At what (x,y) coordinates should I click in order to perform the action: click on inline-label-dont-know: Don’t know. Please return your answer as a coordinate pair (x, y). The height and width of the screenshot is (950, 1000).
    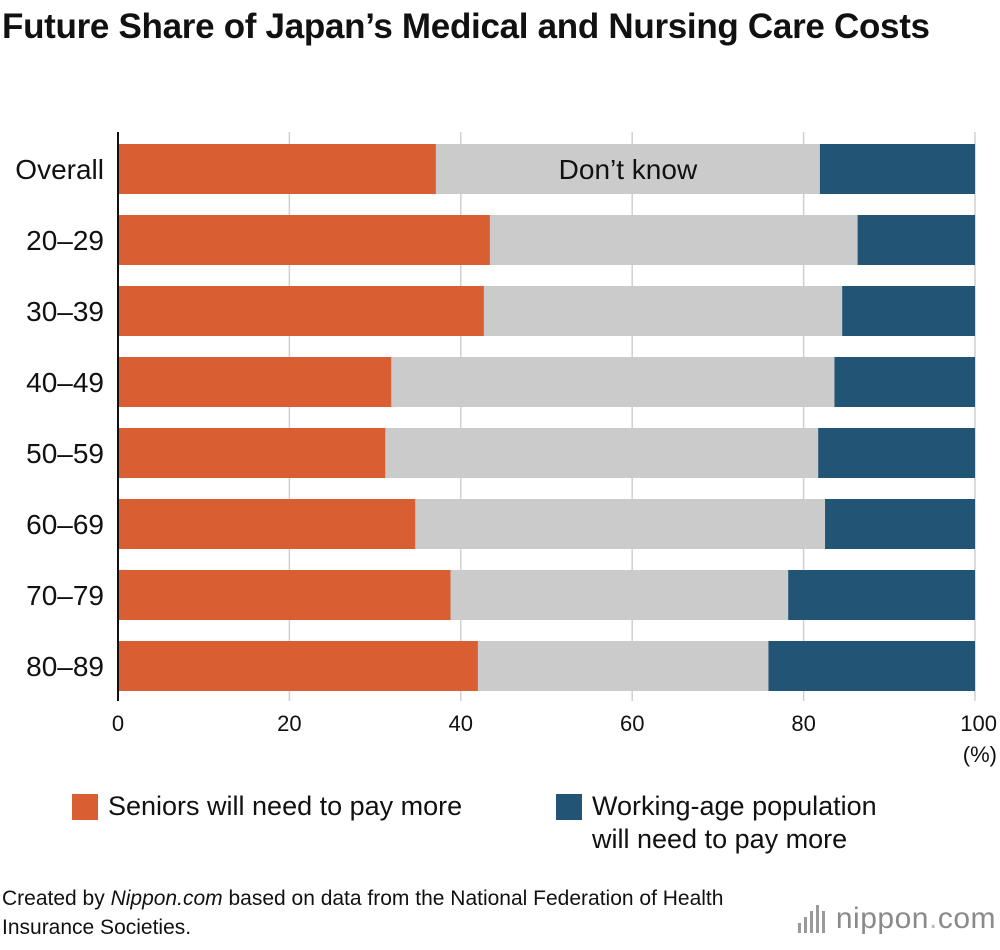
    Looking at the image, I should click on (628, 169).